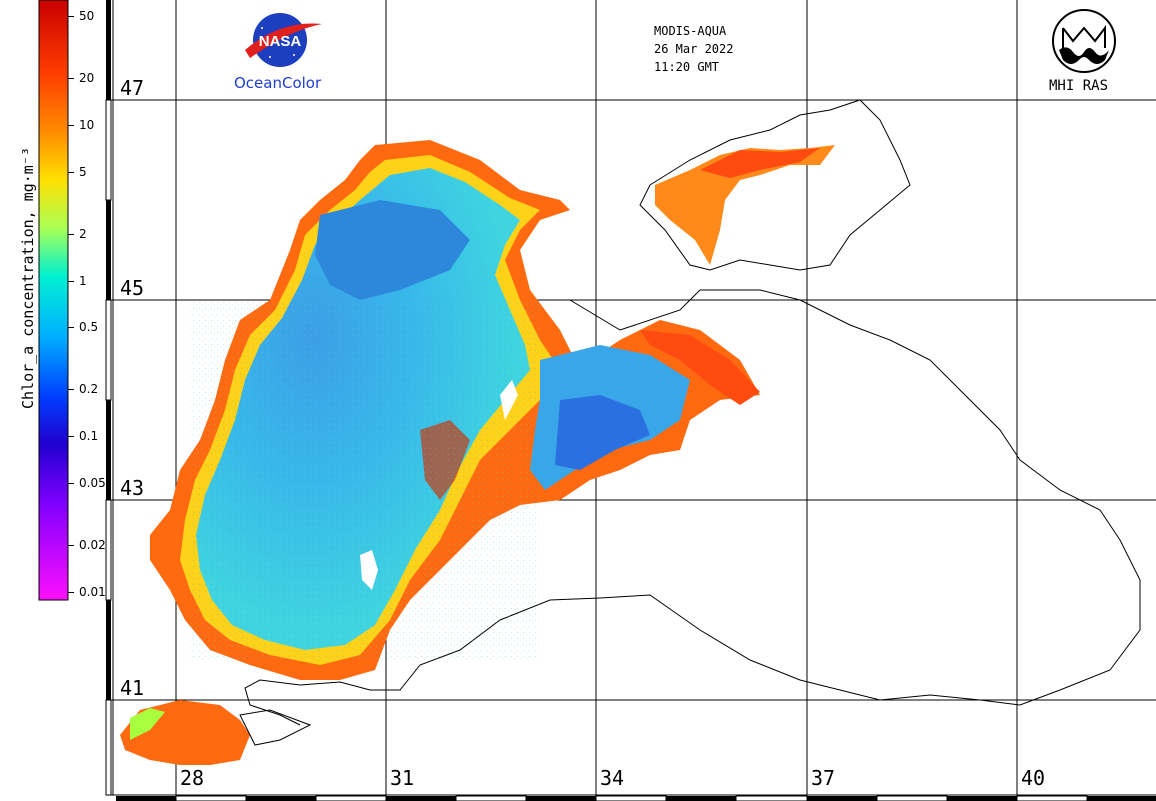  I want to click on lat-label-43: 43, so click(132, 488).